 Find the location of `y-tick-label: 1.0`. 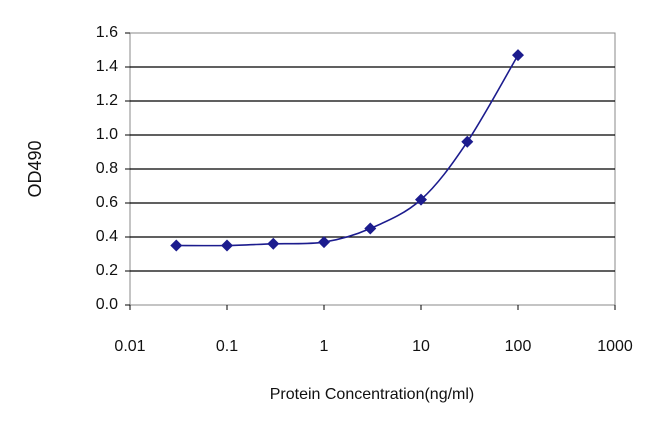

y-tick-label: 1.0 is located at coordinates (107, 134).